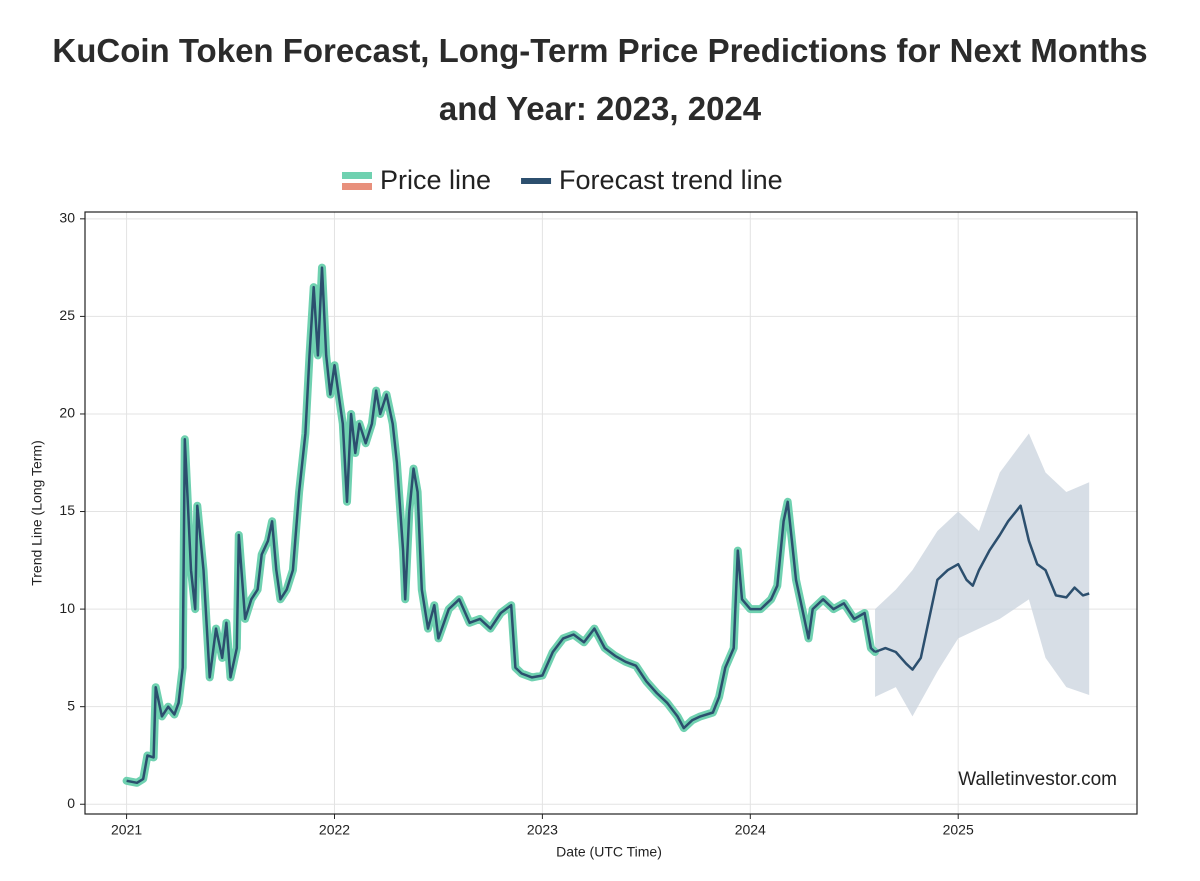 The width and height of the screenshot is (1200, 881). Describe the element at coordinates (609, 852) in the screenshot. I see `x-axis-label: Date (UTC Time)` at that location.